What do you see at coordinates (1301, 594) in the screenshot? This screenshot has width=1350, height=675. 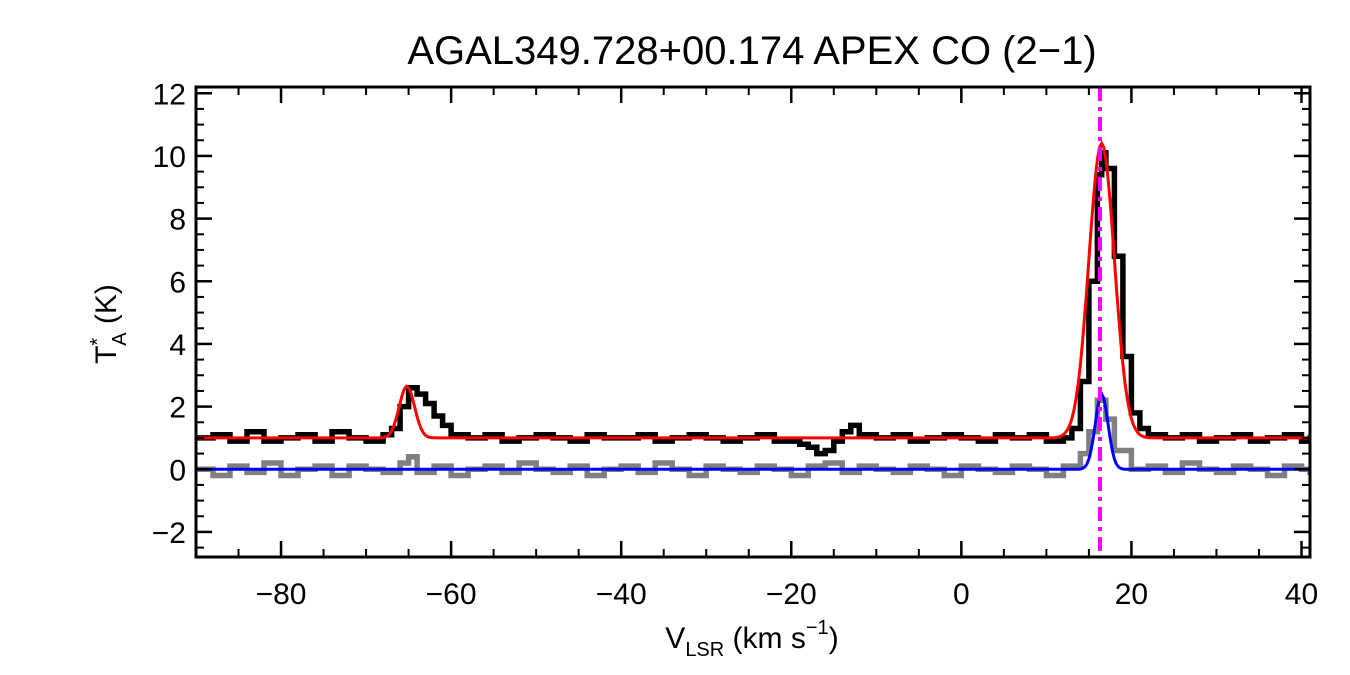 I see `x-tick-label: 40` at bounding box center [1301, 594].